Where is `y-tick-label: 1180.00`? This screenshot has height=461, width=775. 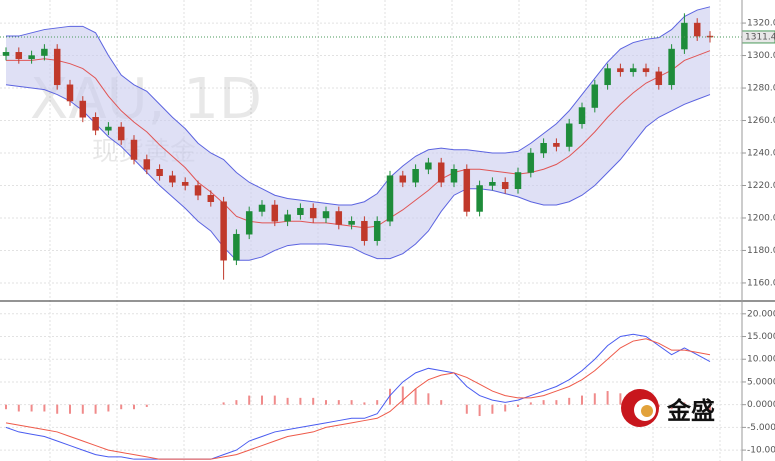
y-tick-label: 1180.00 is located at coordinates (761, 251).